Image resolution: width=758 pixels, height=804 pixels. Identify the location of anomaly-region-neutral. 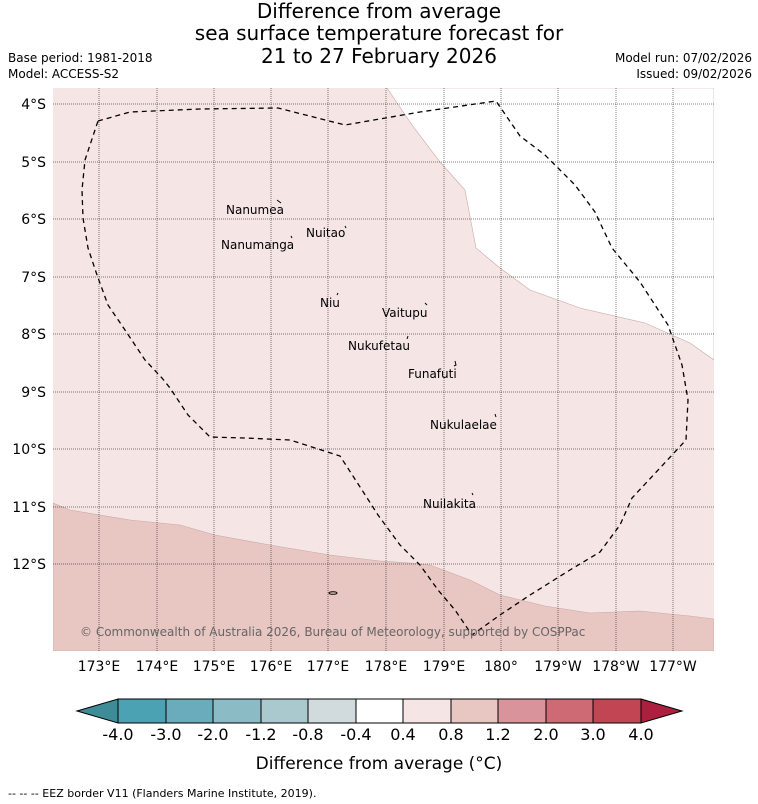
(550, 224).